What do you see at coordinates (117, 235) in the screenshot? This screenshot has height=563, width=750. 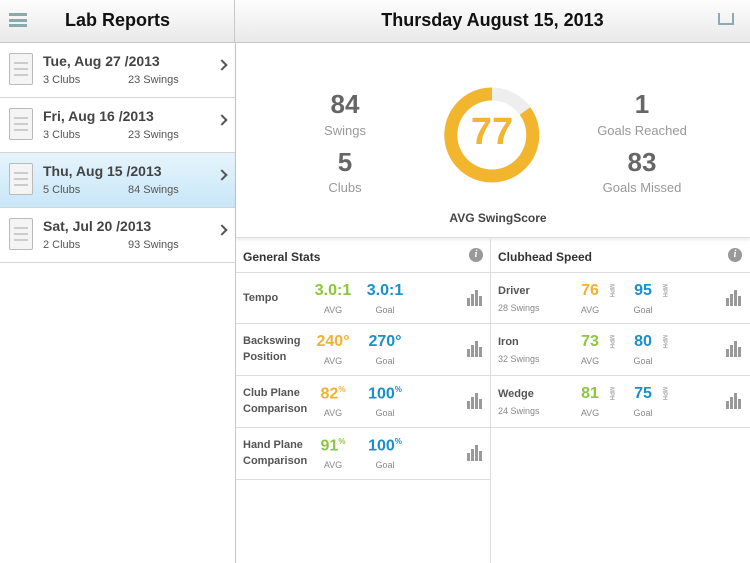 I see `report-row: Sat, Jul 20 /2013 2 Clubs 93 Swings` at bounding box center [117, 235].